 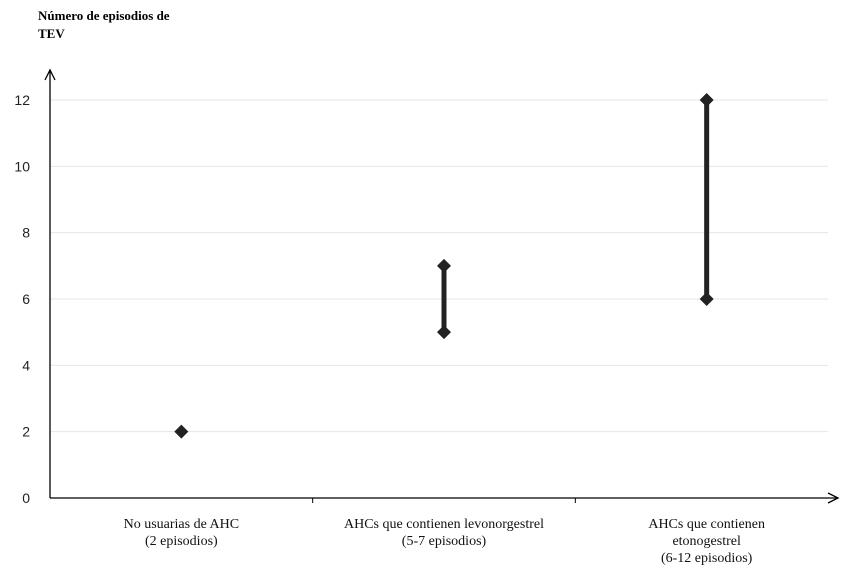 I want to click on x-category-label-line: etonogestrel, so click(x=706, y=541).